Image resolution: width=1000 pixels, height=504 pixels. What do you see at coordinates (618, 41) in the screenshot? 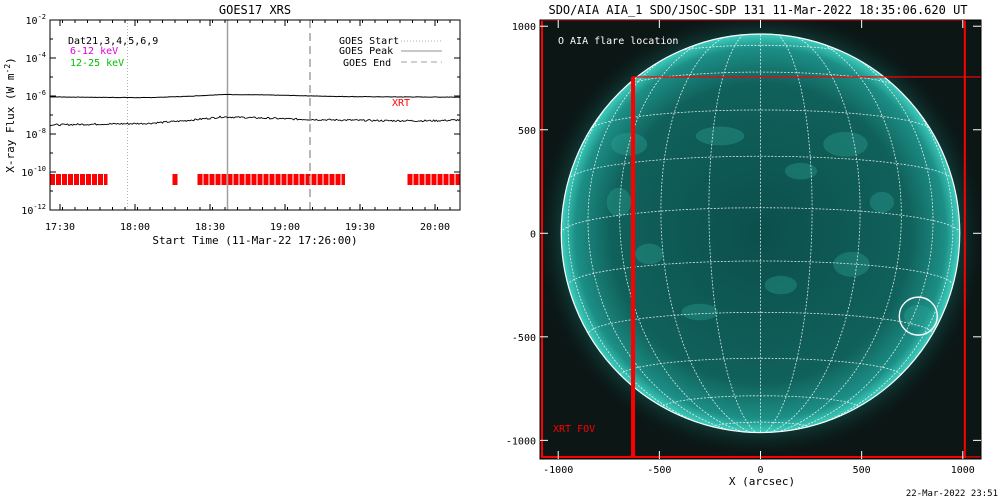
I see `flare-legend: O AIA flare location` at bounding box center [618, 41].